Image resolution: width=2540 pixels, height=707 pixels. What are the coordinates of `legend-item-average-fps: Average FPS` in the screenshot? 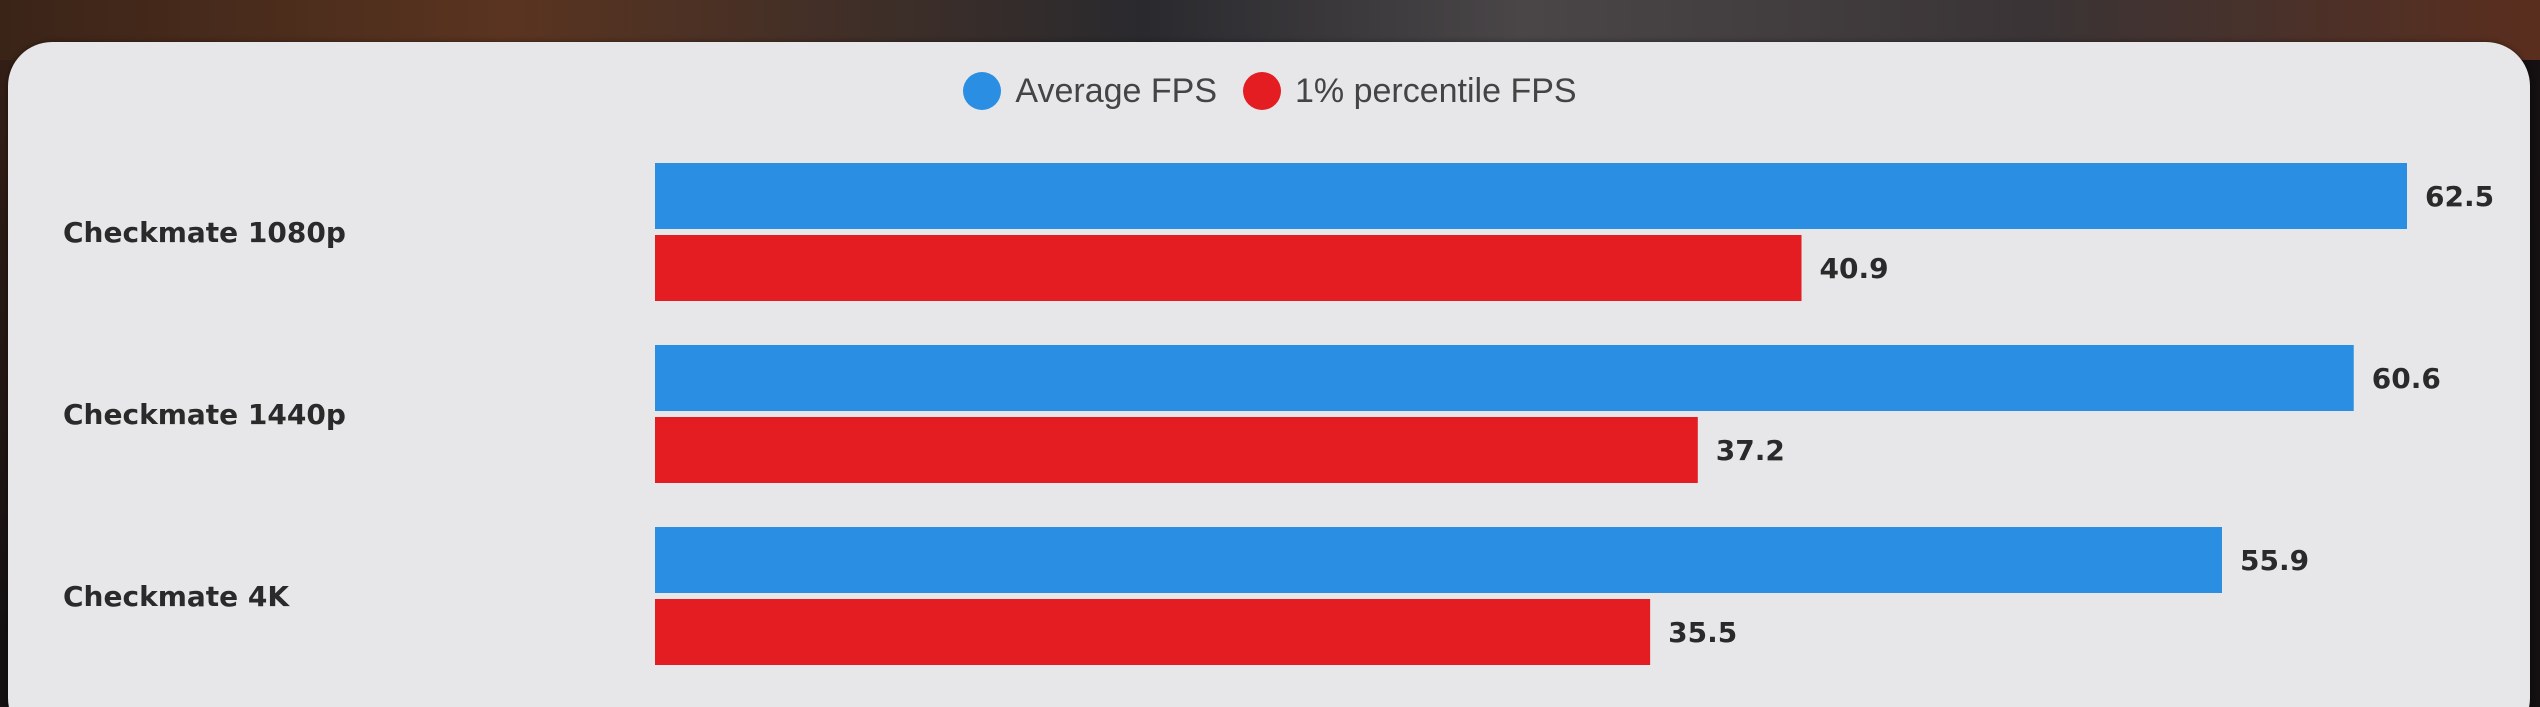 It's located at (1090, 91).